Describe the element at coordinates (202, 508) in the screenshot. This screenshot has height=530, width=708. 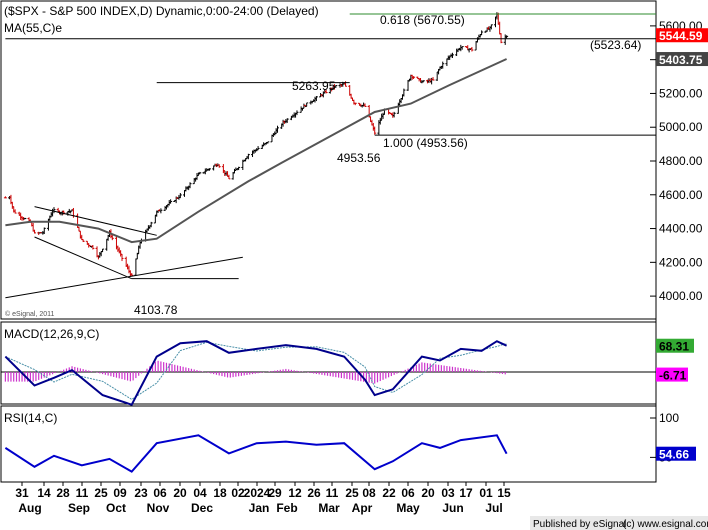
I see `x-month-label: Dec` at that location.